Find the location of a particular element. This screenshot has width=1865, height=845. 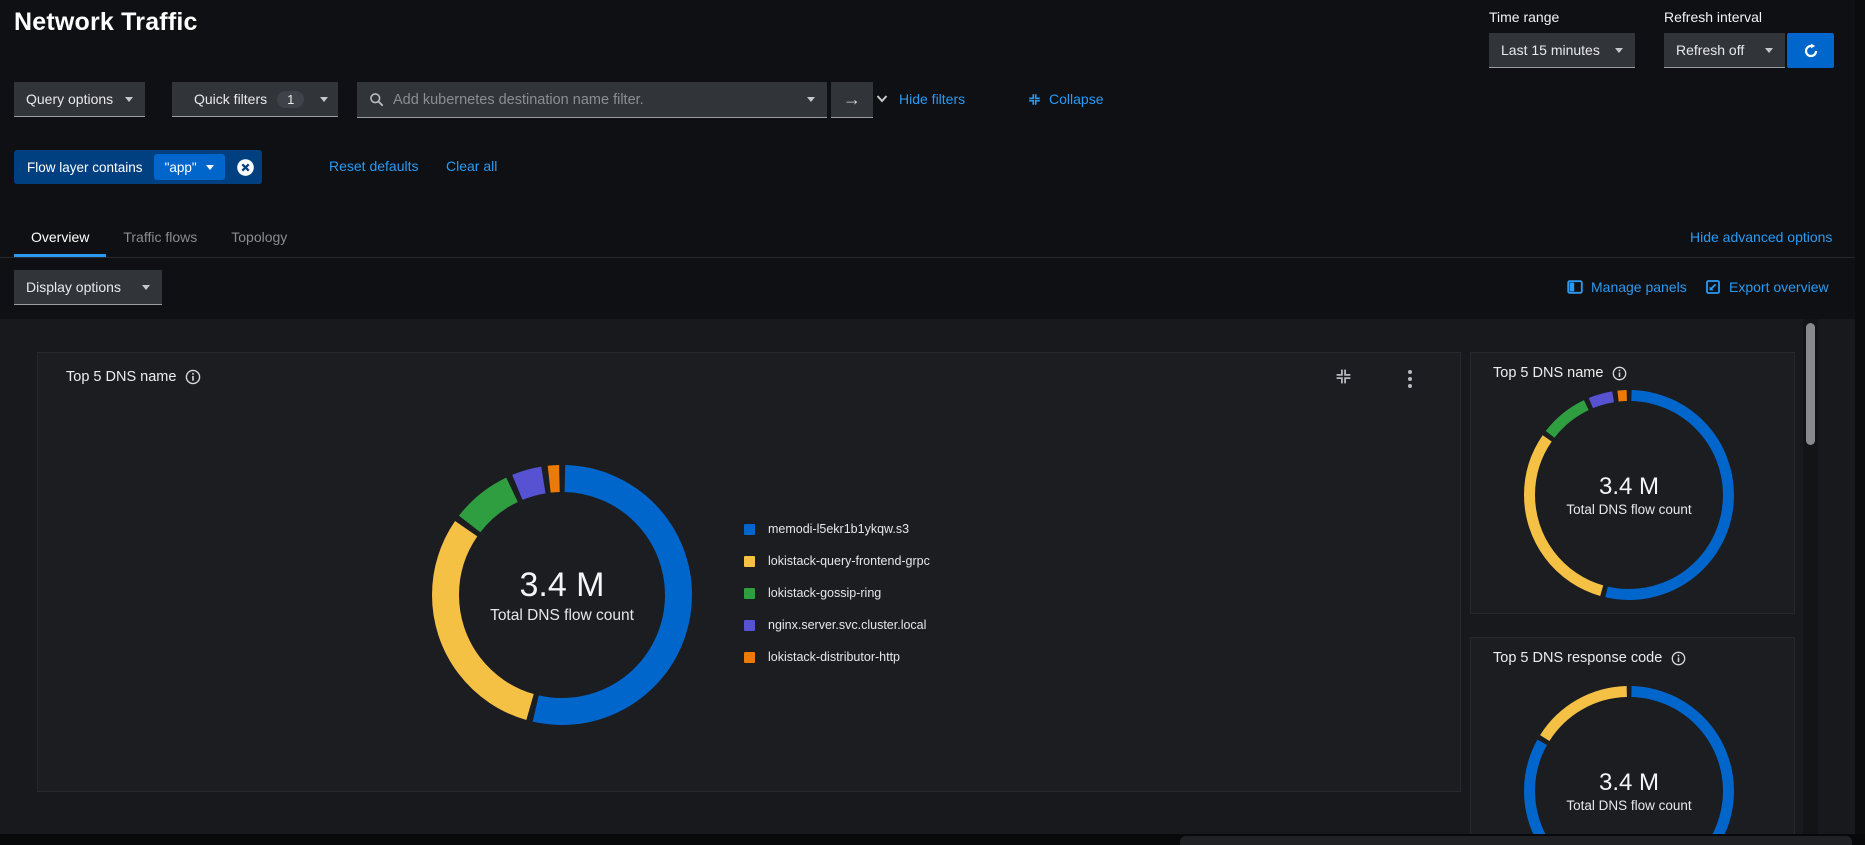

filter-chip-label: Flow layer contains is located at coordinates (85, 167).